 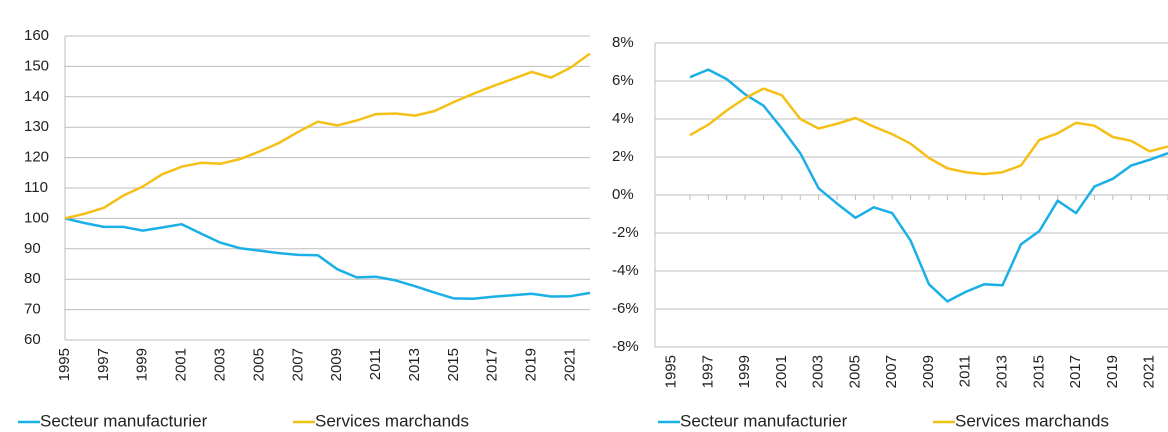 I want to click on y-tick-label: -2%, so click(x=625, y=232).